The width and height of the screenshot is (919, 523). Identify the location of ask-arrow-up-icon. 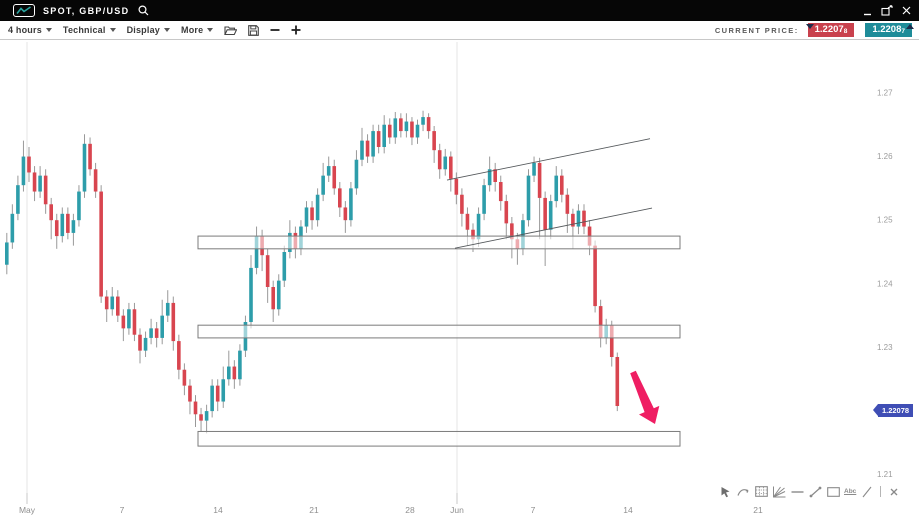
(910, 26).